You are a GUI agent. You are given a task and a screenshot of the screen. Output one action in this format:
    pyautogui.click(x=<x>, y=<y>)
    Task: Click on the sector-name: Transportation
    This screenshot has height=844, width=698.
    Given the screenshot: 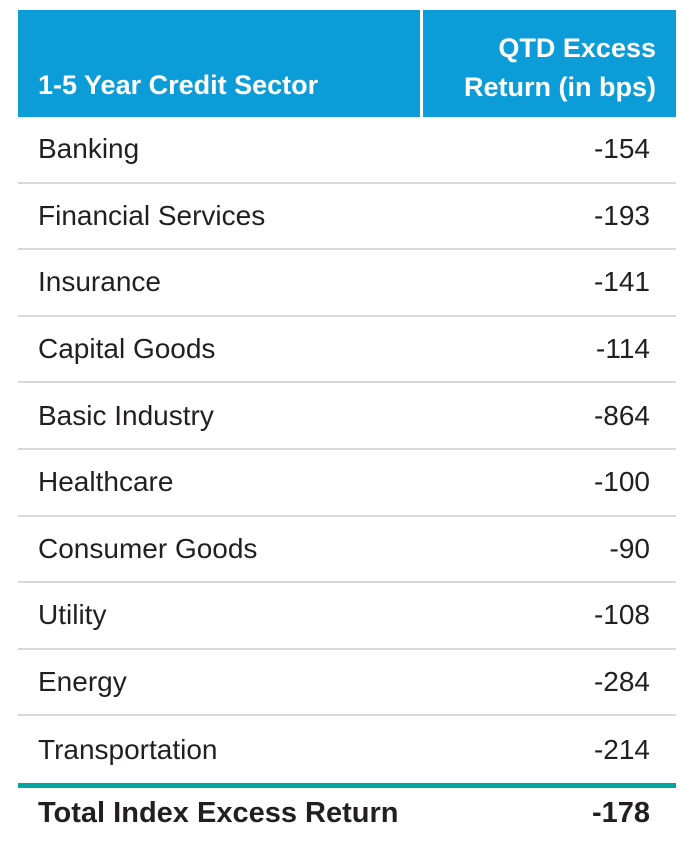 What is the action you would take?
    pyautogui.click(x=128, y=749)
    